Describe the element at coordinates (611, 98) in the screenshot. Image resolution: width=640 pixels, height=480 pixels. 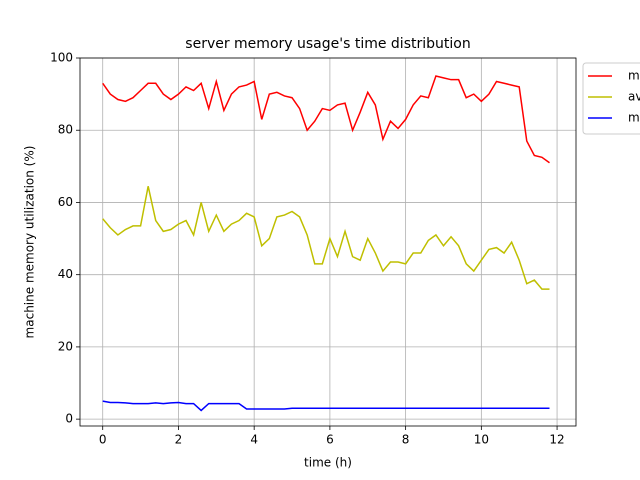
I see `legend-box` at that location.